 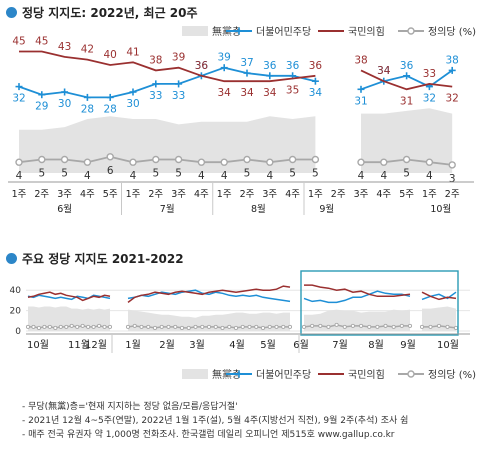 I want to click on y-tick-label: 20, so click(x=16, y=312).